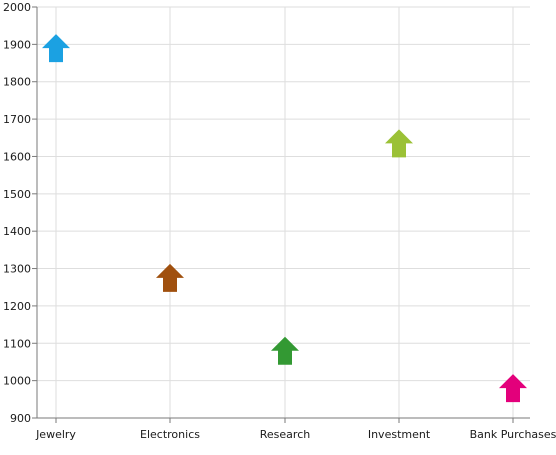 The width and height of the screenshot is (556, 455). Describe the element at coordinates (17, 194) in the screenshot. I see `y-tick-label: 1500` at that location.